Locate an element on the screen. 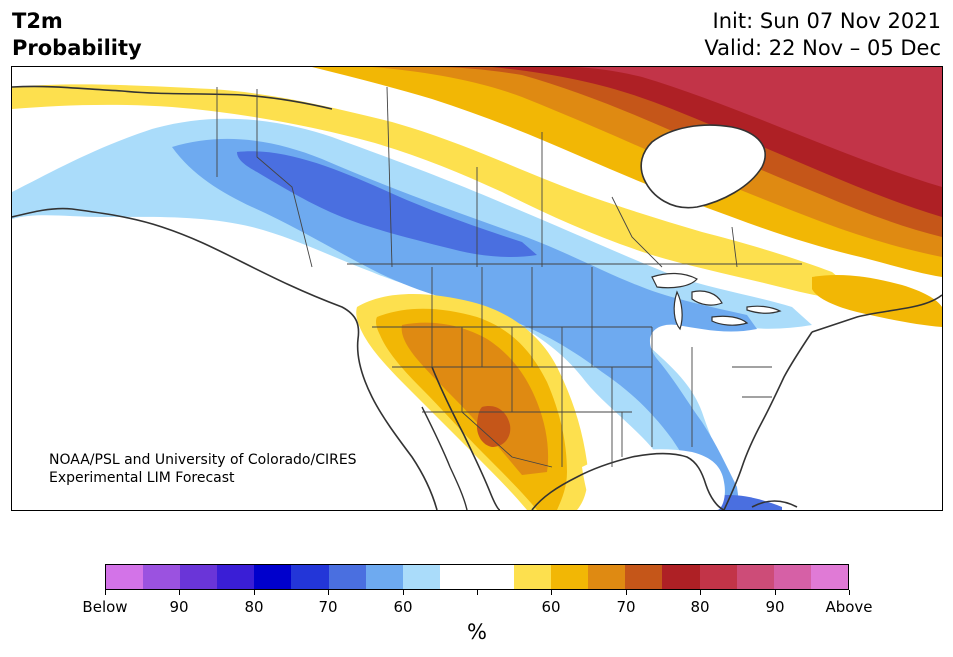 The image size is (953, 657). title-line-quantity: Probability is located at coordinates (77, 48).